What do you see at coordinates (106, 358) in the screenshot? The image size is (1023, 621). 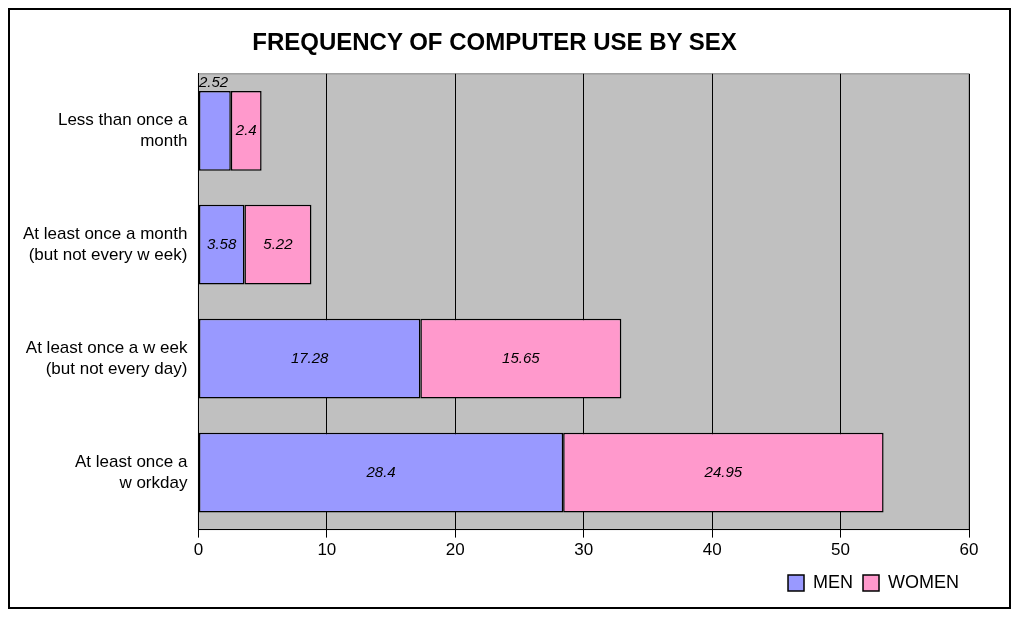 I see `y-tick-label: At least once a w eek (but not every day)` at bounding box center [106, 358].